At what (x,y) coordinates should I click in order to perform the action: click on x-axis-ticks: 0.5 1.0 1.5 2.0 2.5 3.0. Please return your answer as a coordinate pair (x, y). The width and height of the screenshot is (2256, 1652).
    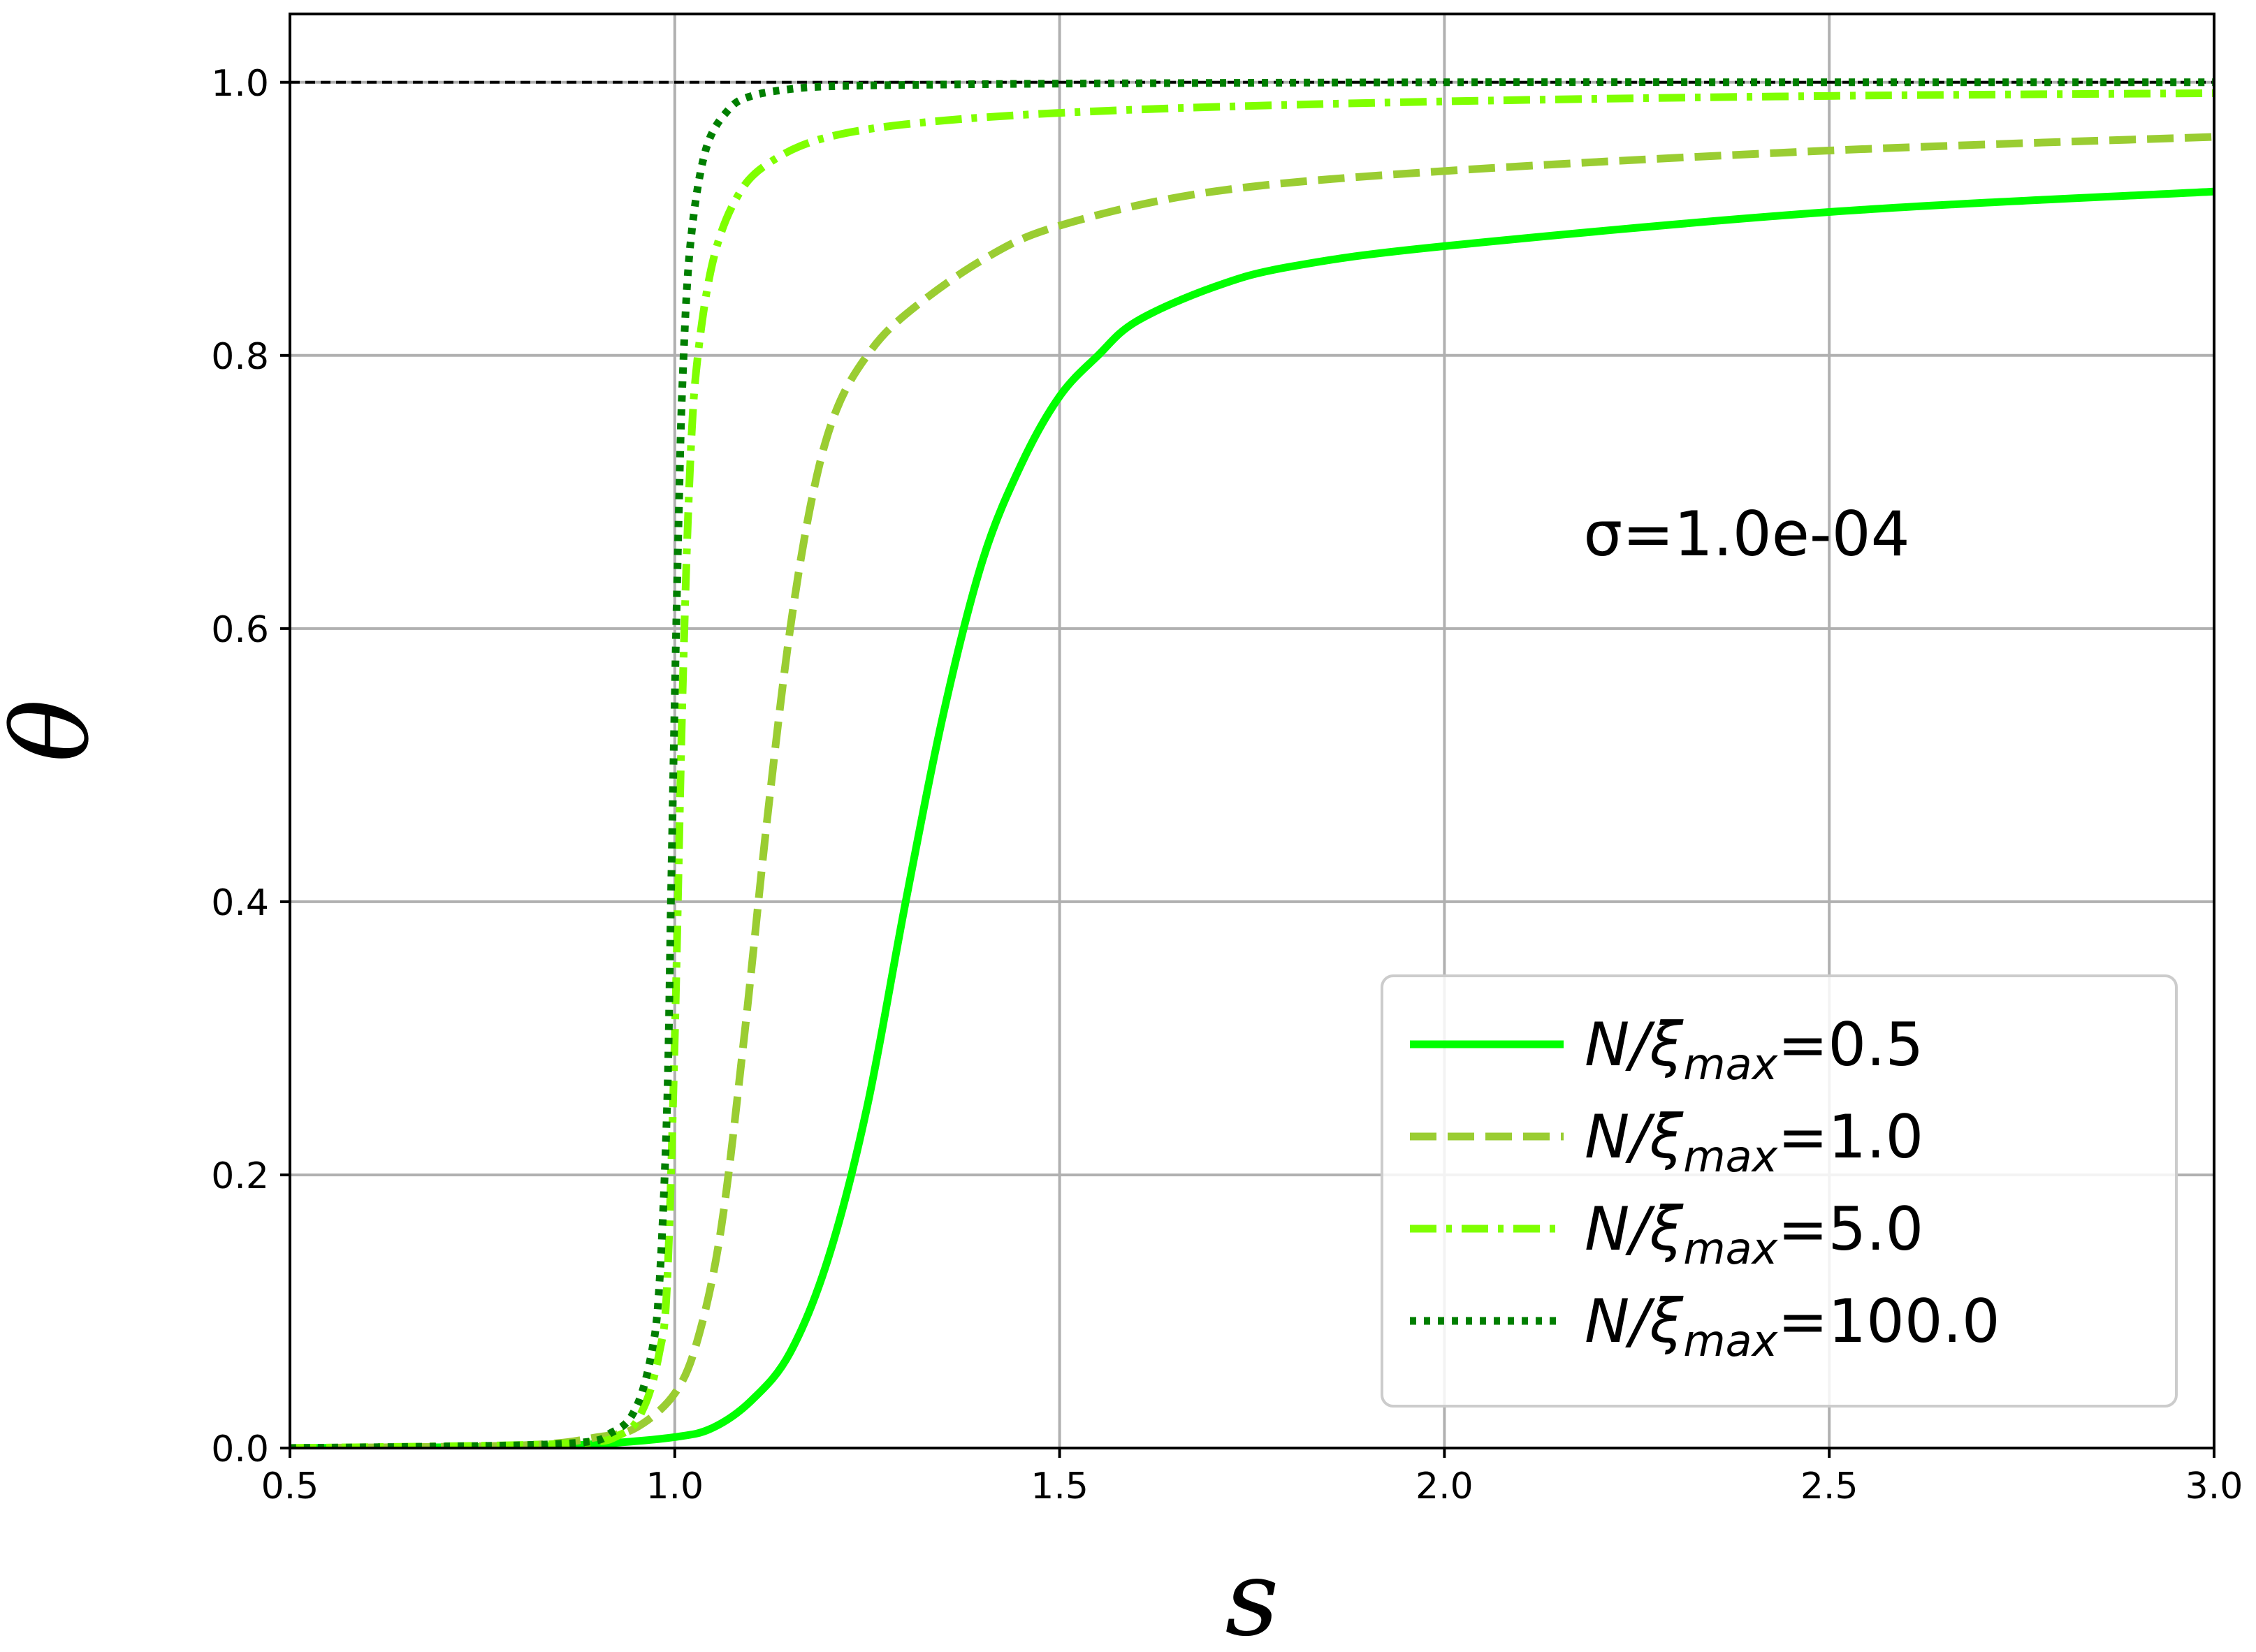
    Looking at the image, I should click on (1252, 1477).